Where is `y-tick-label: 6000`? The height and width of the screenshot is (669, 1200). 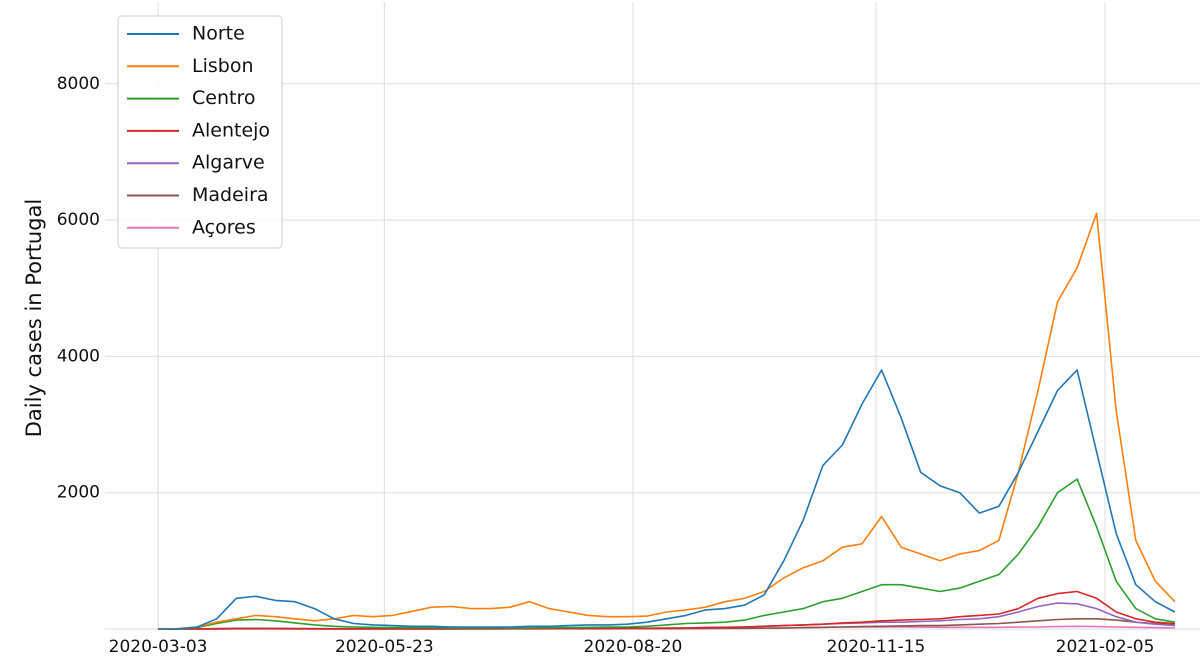
y-tick-label: 6000 is located at coordinates (78, 220).